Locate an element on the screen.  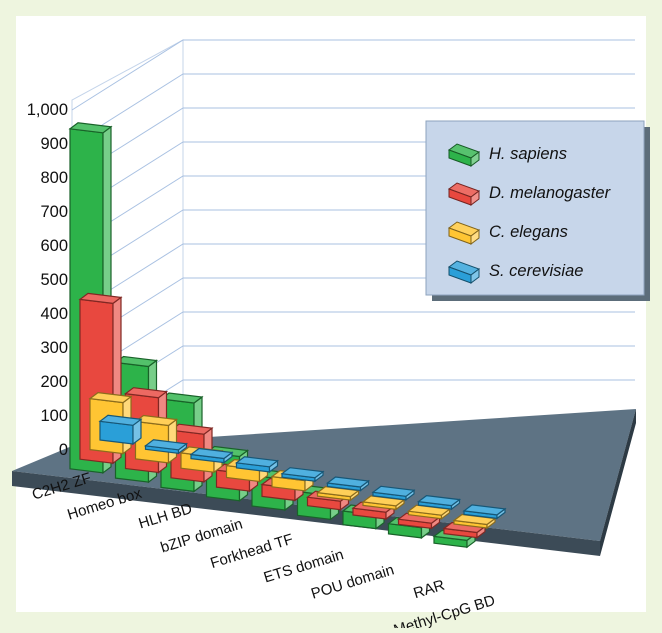
y-tick-label: 500 is located at coordinates (54, 280).